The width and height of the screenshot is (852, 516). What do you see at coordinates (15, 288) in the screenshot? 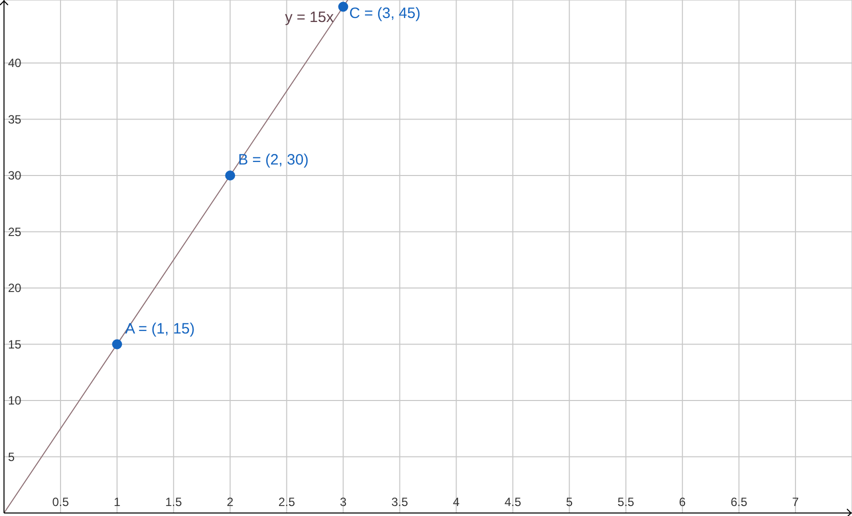
I see `y-tick-label: 20` at bounding box center [15, 288].